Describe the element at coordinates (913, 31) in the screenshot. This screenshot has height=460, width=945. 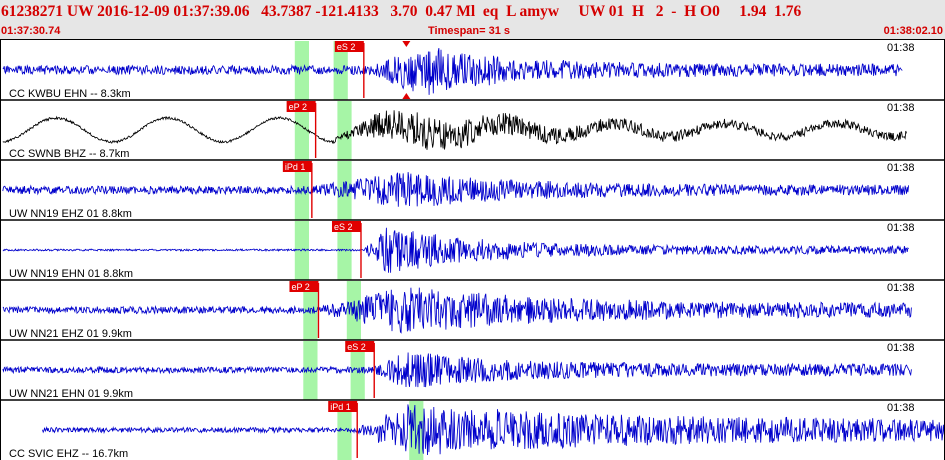
I see `end-time: 01:38:02.10` at that location.